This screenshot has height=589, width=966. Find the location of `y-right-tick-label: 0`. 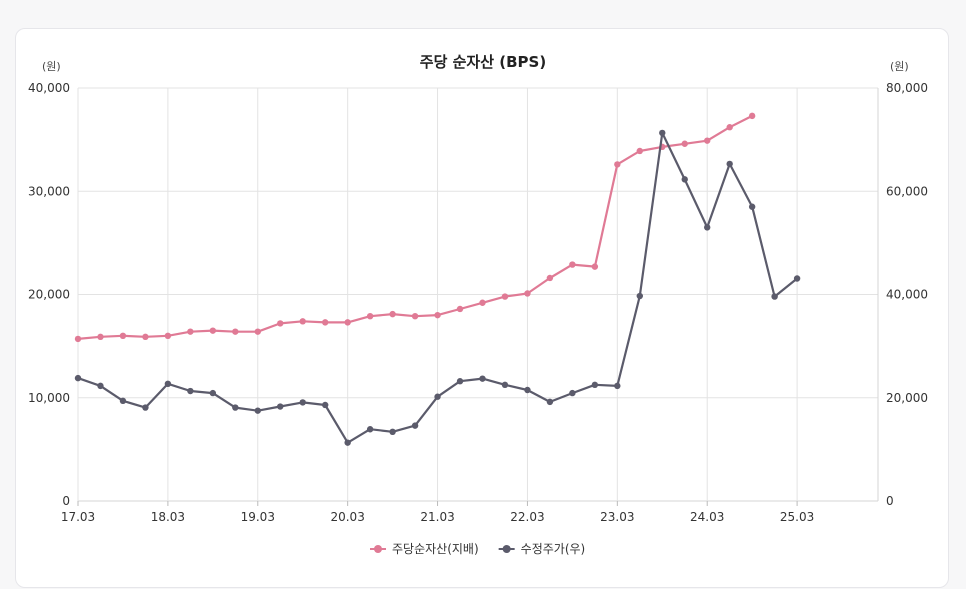

y-right-tick-label: 0 is located at coordinates (890, 501).